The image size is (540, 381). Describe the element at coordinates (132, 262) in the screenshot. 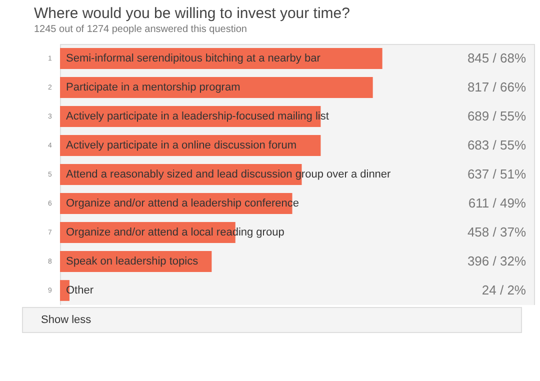

I see `y-tick-label: Speak on leadership topics` at that location.